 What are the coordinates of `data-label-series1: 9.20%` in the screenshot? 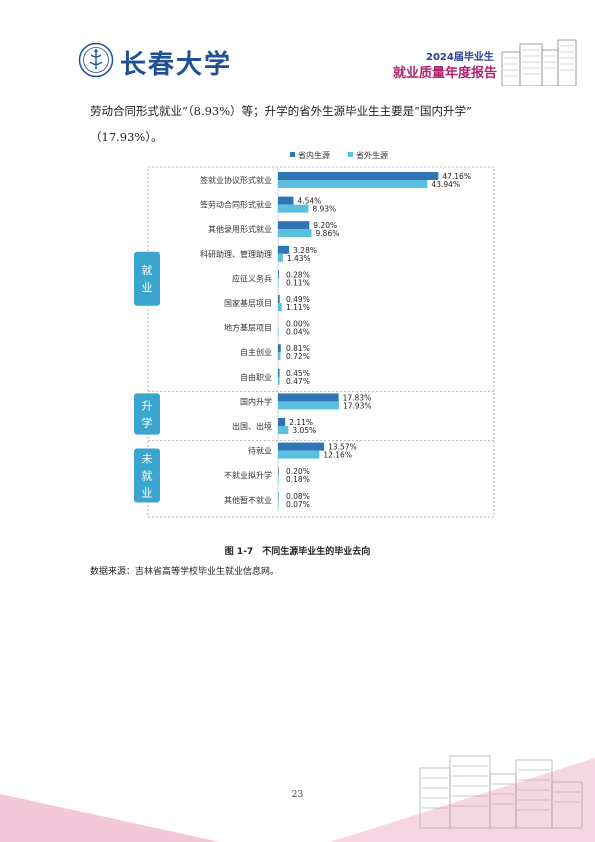 It's located at (325, 225).